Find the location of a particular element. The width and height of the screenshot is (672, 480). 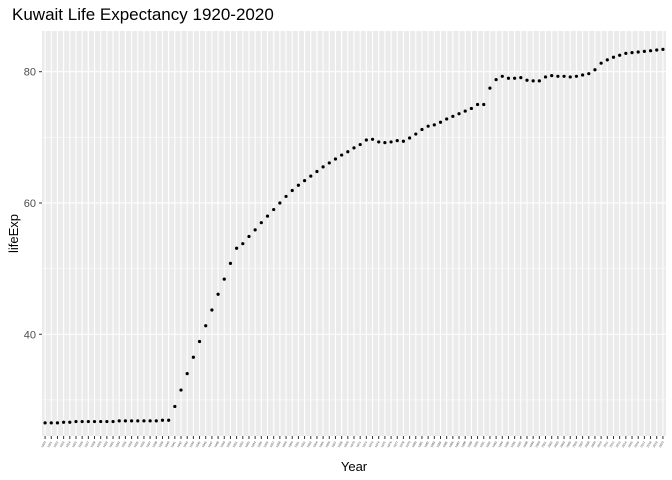

x-tick-label: 1989 is located at coordinates (469, 444).